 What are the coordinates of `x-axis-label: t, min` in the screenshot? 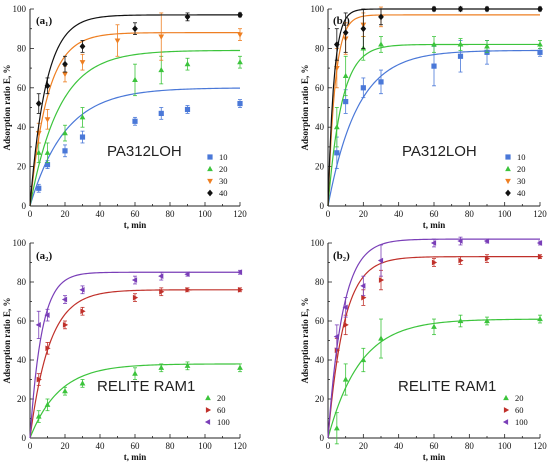 It's located at (135, 225).